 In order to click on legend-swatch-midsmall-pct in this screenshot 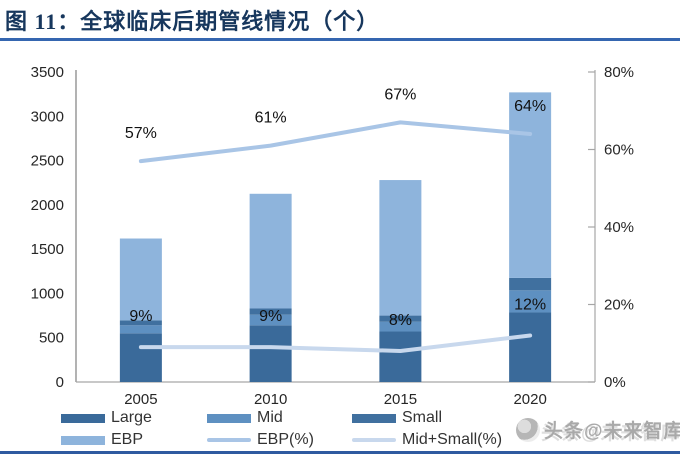, I will do `click(374, 440)`.